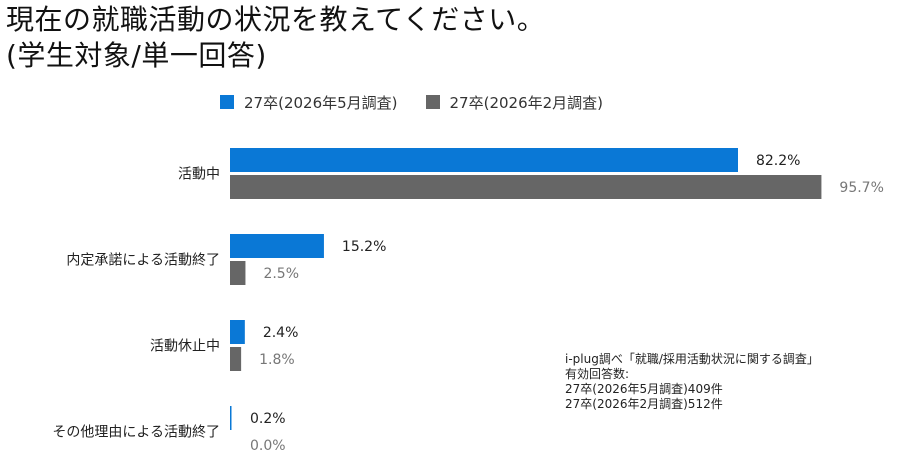 The image size is (901, 456). Describe the element at coordinates (526, 102) in the screenshot. I see `legend-label-feb: 27卒(2026年2月調査)` at that location.